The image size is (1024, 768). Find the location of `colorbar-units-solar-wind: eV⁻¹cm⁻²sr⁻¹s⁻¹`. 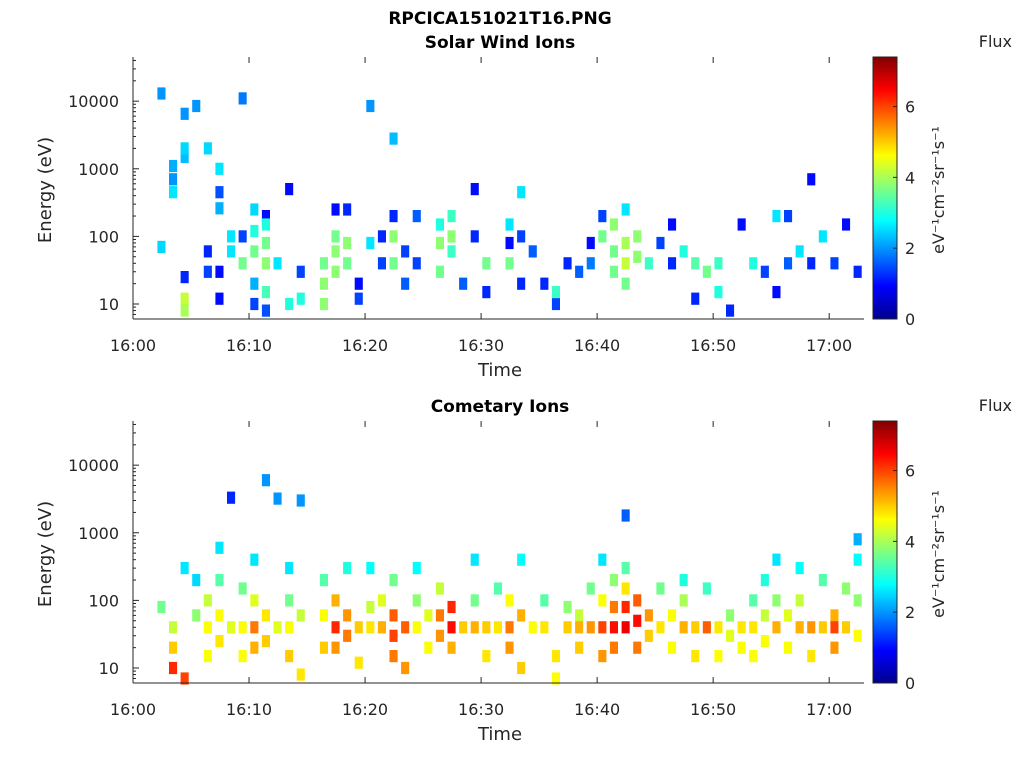

colorbar-units-solar-wind: eV⁻¹cm⁻²sr⁻¹s⁻¹ is located at coordinates (938, 190).